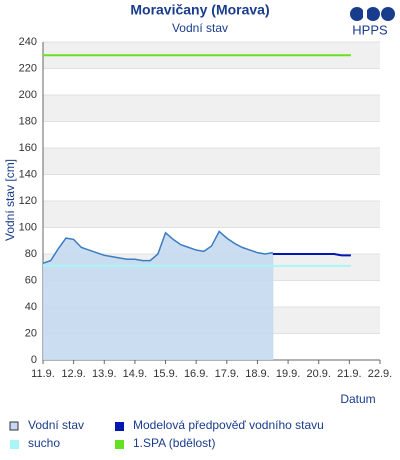 The image size is (400, 460). I want to click on y-tick-label: 180, so click(28, 121).